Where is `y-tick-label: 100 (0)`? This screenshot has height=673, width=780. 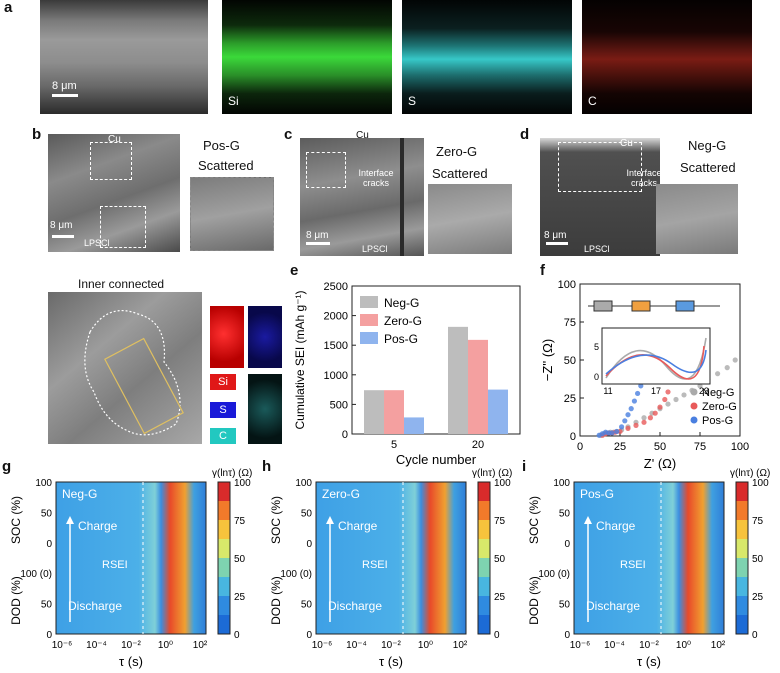
y-tick-label: 100 (0) is located at coordinates (36, 574).